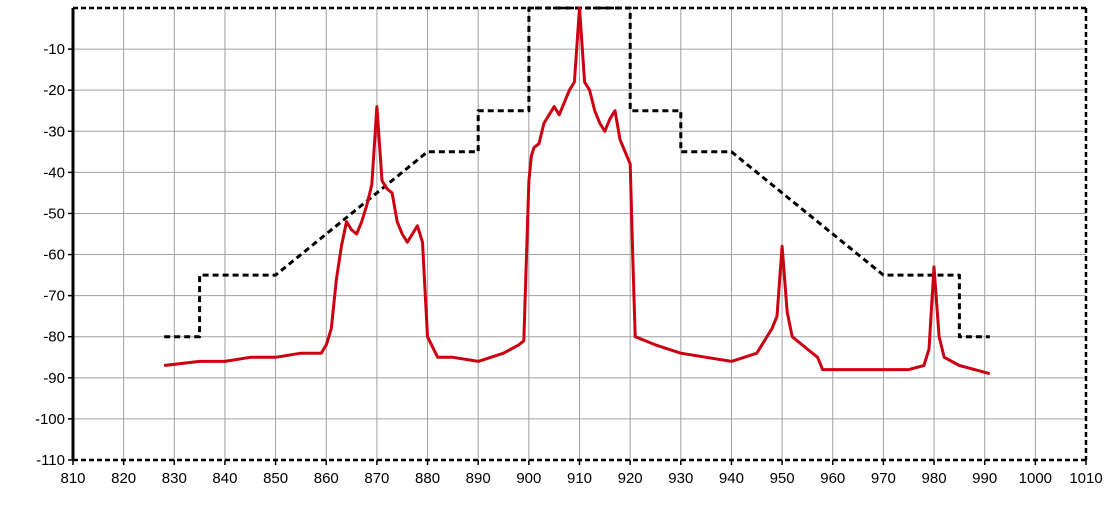 The image size is (1118, 513). Describe the element at coordinates (1085, 478) in the screenshot. I see `x-tick-label: 1010` at that location.